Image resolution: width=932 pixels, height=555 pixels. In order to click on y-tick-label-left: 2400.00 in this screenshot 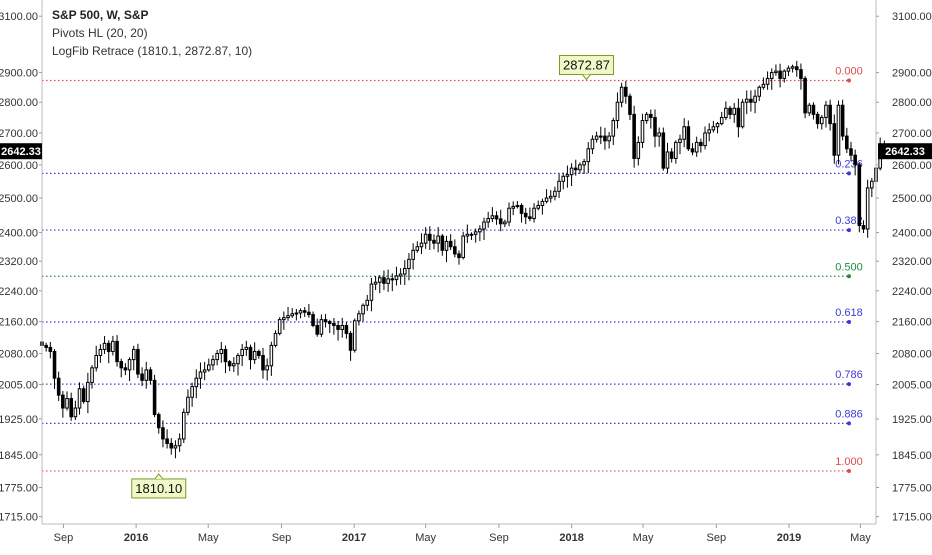, I will do `click(19, 234)`.